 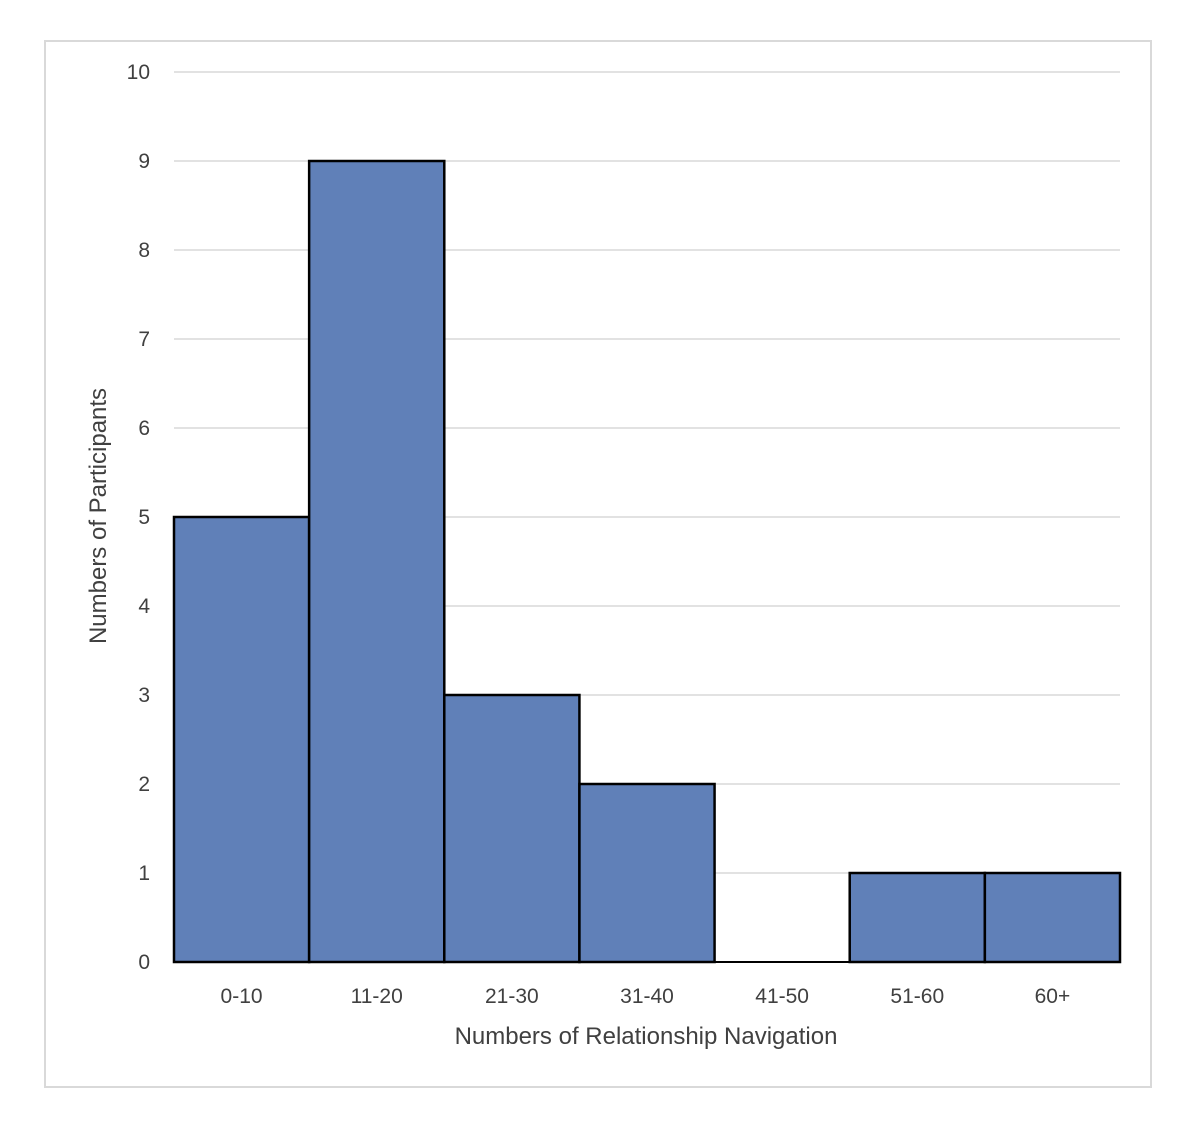 I want to click on y-tick-label: 0, so click(x=144, y=962).